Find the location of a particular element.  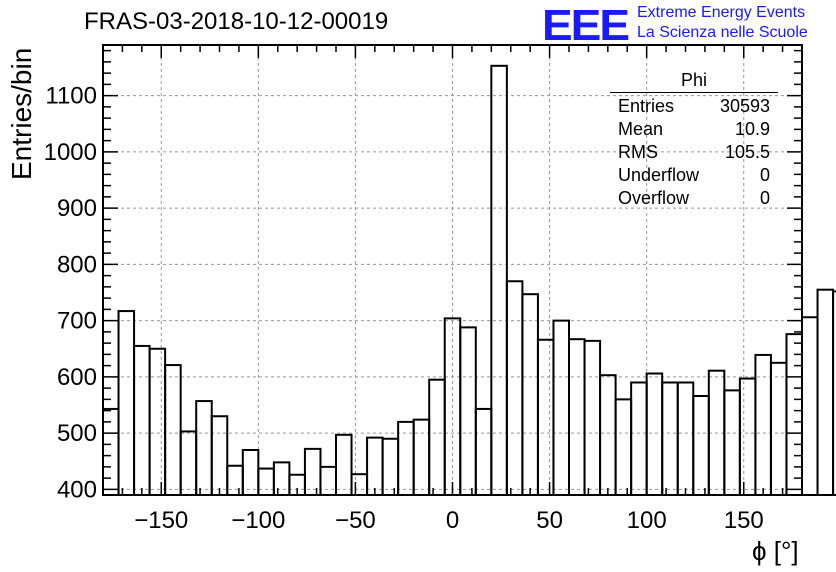

x-tick-label: −50 is located at coordinates (355, 520).